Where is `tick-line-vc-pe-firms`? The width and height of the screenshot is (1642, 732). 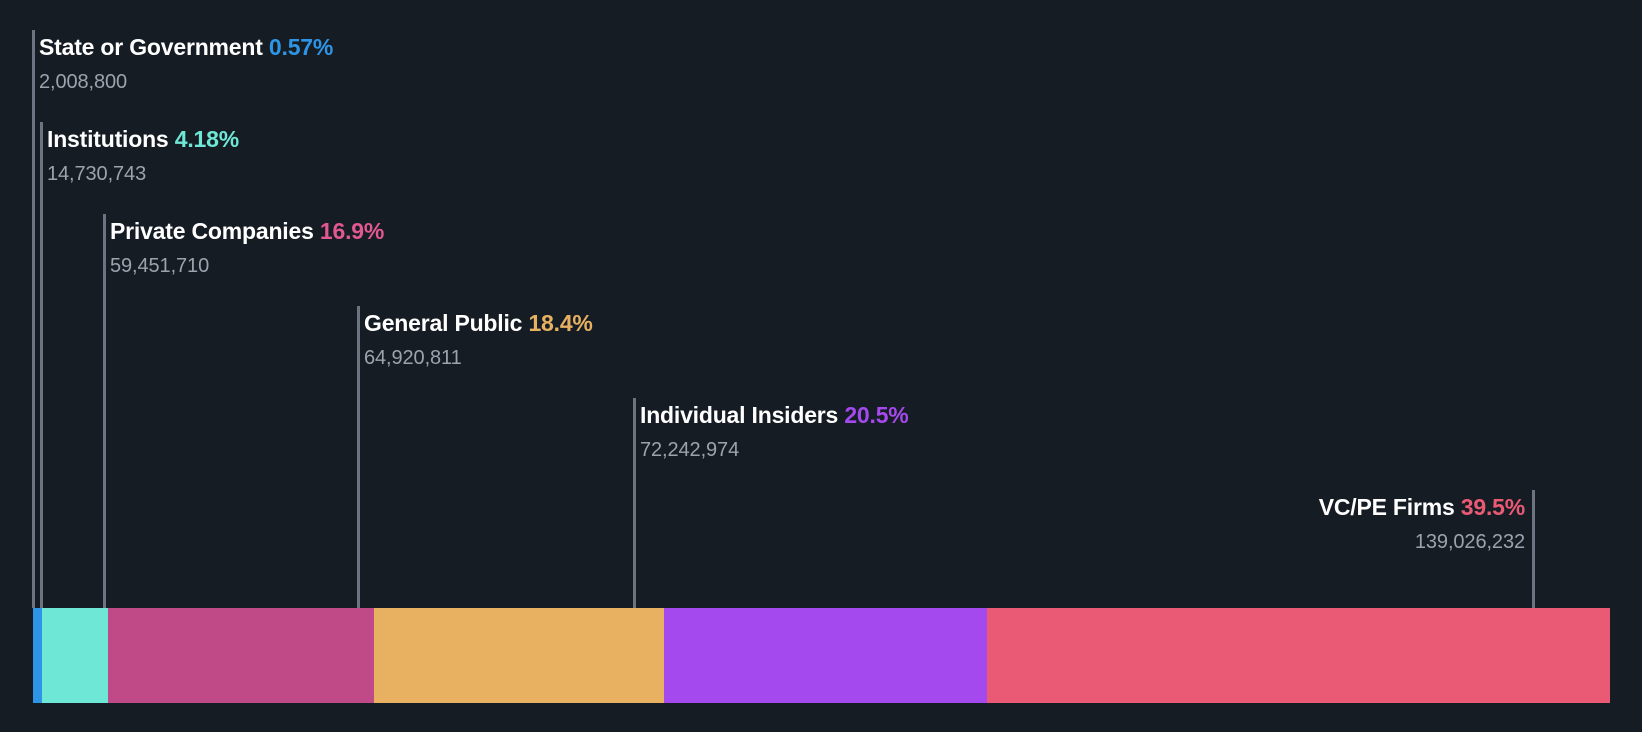 tick-line-vc-pe-firms is located at coordinates (1533, 549).